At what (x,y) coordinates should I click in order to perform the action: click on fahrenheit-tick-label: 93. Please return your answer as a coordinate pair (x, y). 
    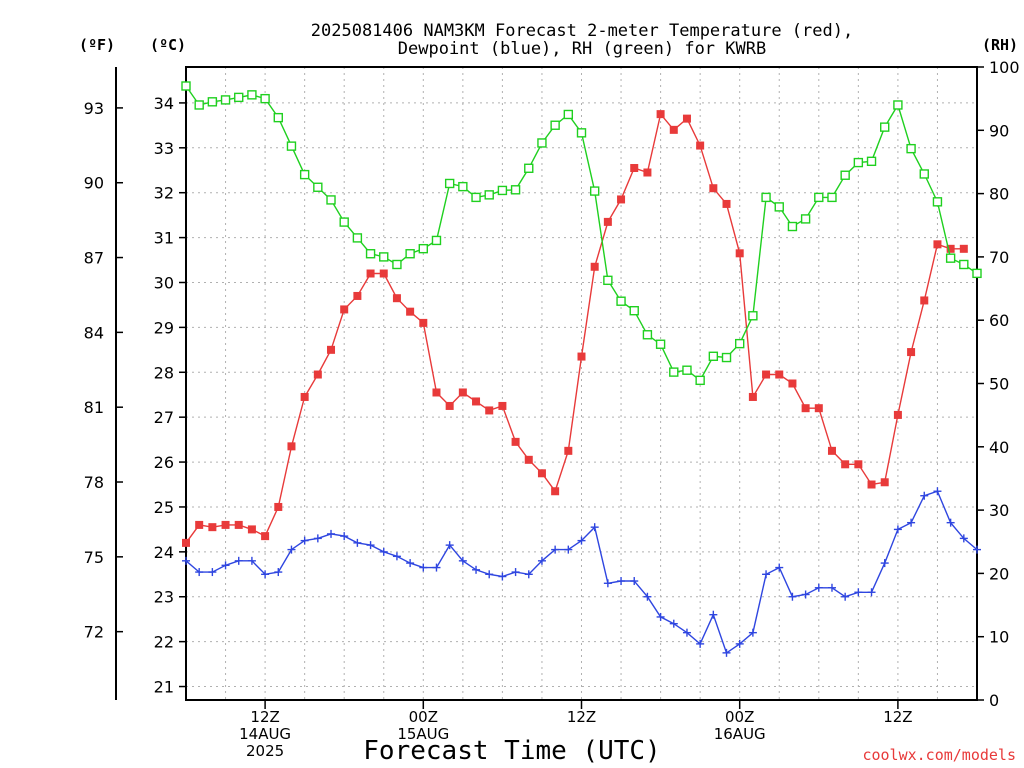
    Looking at the image, I should click on (94, 108).